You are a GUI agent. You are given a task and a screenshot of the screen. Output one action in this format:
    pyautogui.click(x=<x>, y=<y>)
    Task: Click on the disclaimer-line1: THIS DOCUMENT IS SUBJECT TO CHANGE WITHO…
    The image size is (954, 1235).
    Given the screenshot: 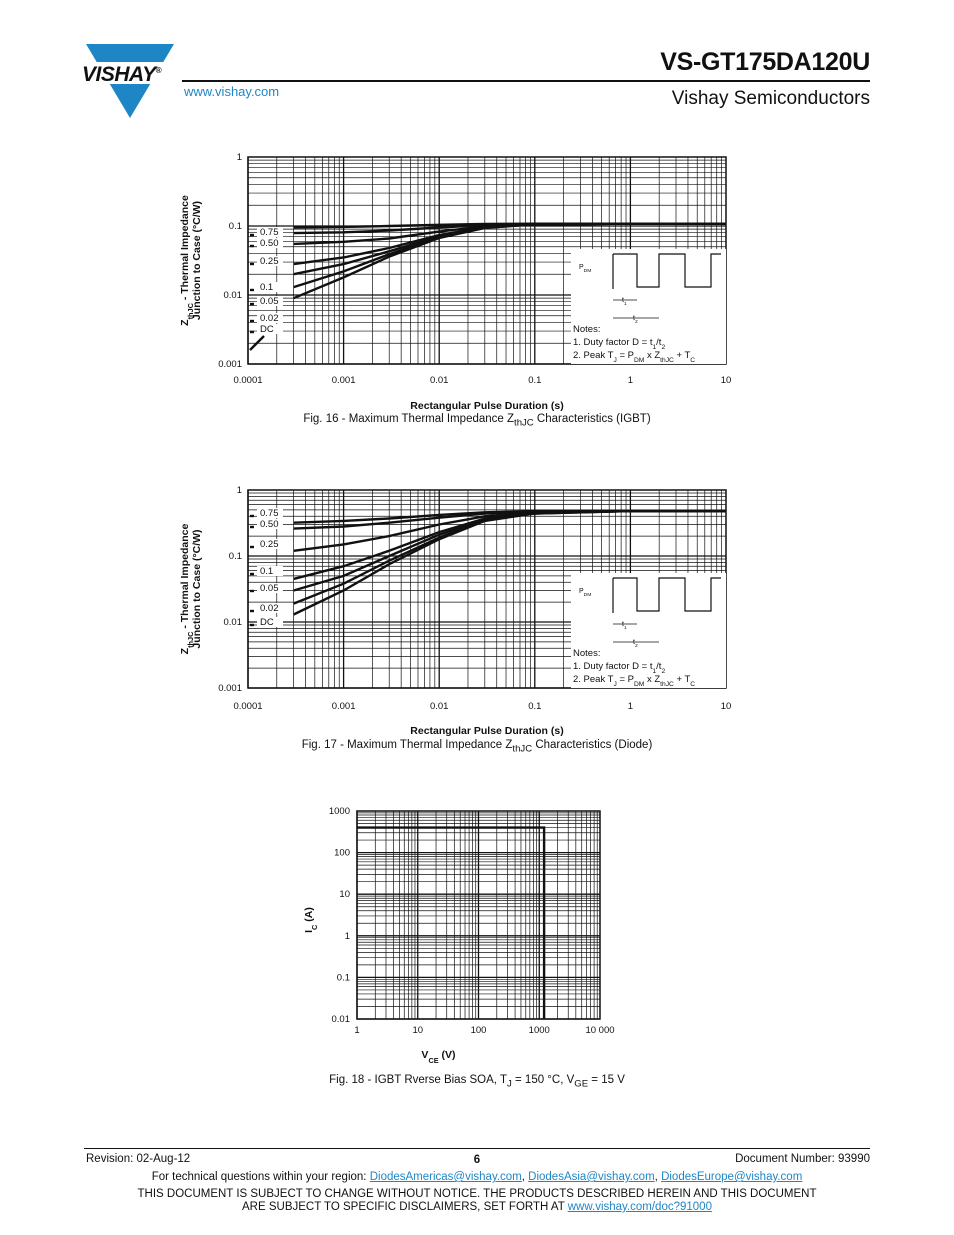 What is the action you would take?
    pyautogui.click(x=477, y=1194)
    